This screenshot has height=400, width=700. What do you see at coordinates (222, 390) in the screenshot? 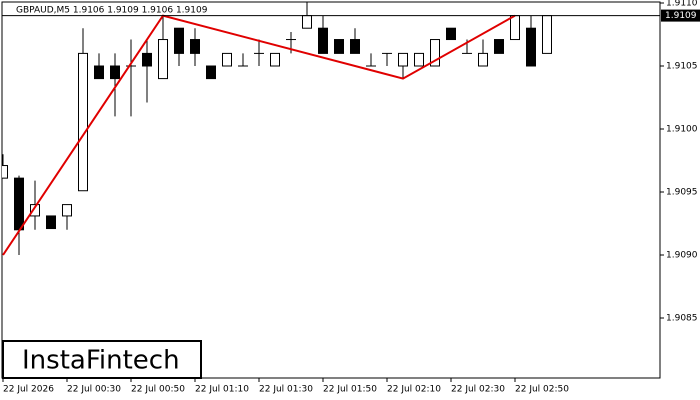
I see `x-tick-label: 22 Jul 01:10` at bounding box center [222, 390].